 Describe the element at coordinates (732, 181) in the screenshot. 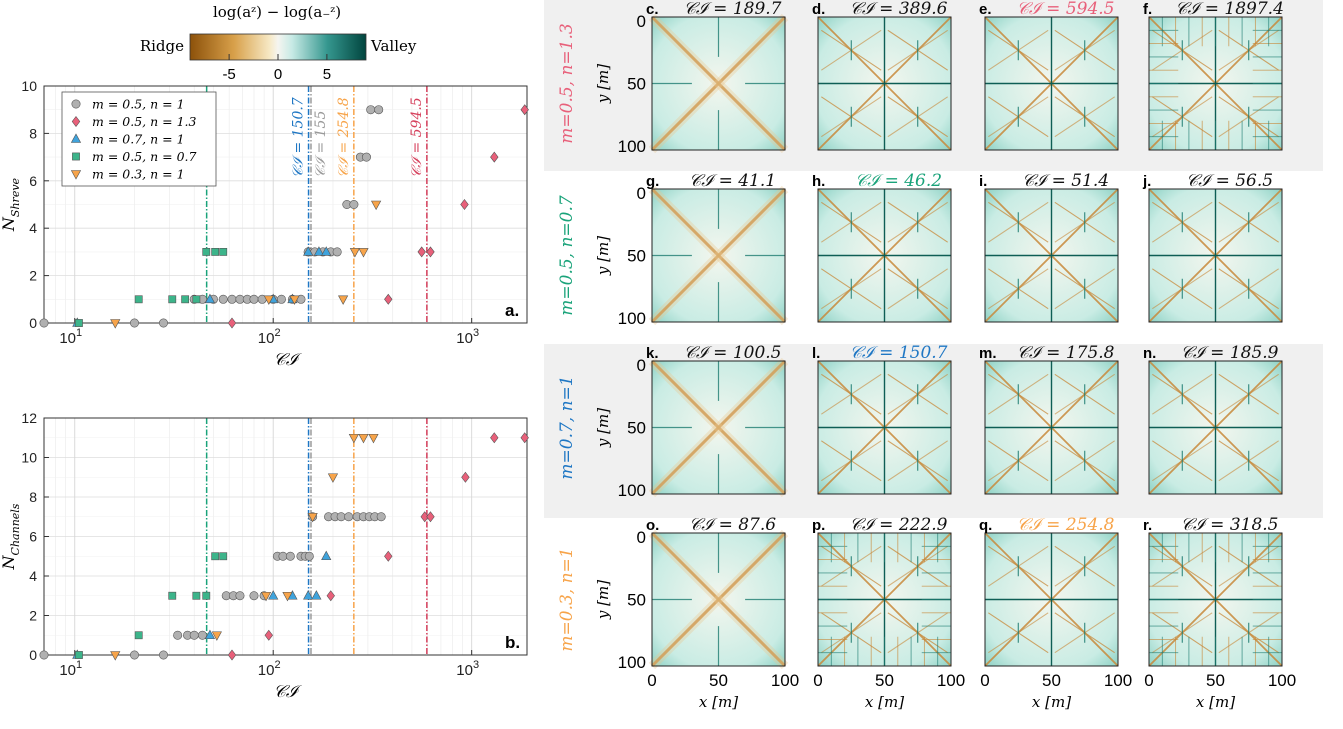

I see `panel-title: 𝒞ℐ = 41.1` at that location.